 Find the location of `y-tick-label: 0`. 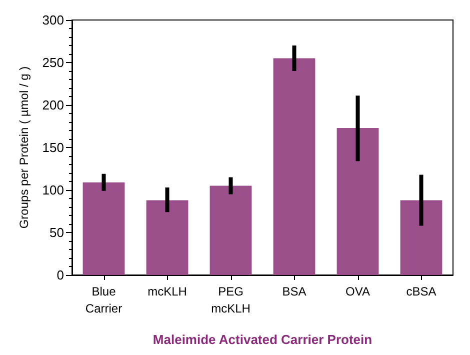

y-tick-label: 0 is located at coordinates (60, 275).